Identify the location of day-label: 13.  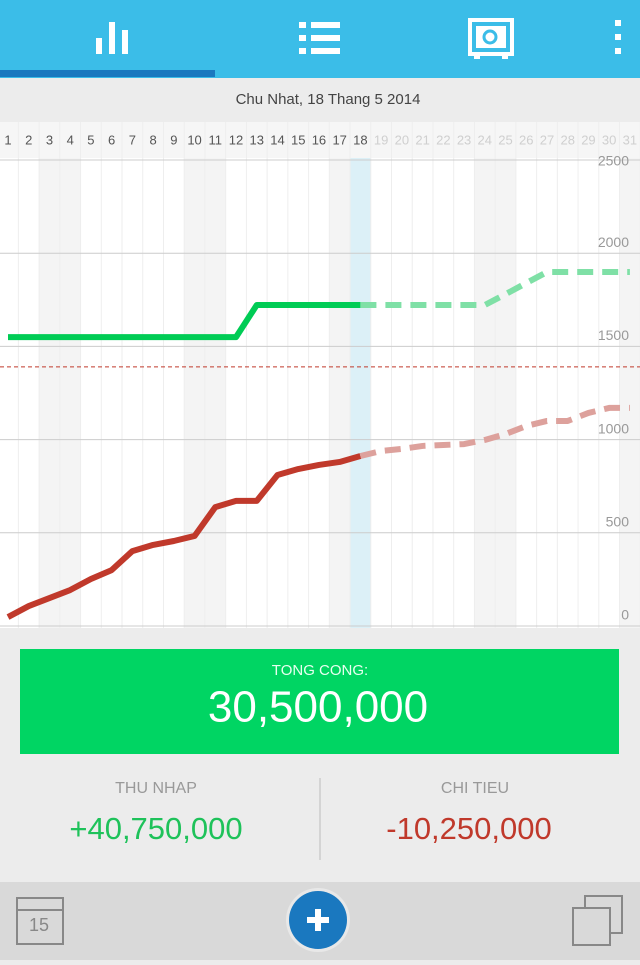
(257, 139).